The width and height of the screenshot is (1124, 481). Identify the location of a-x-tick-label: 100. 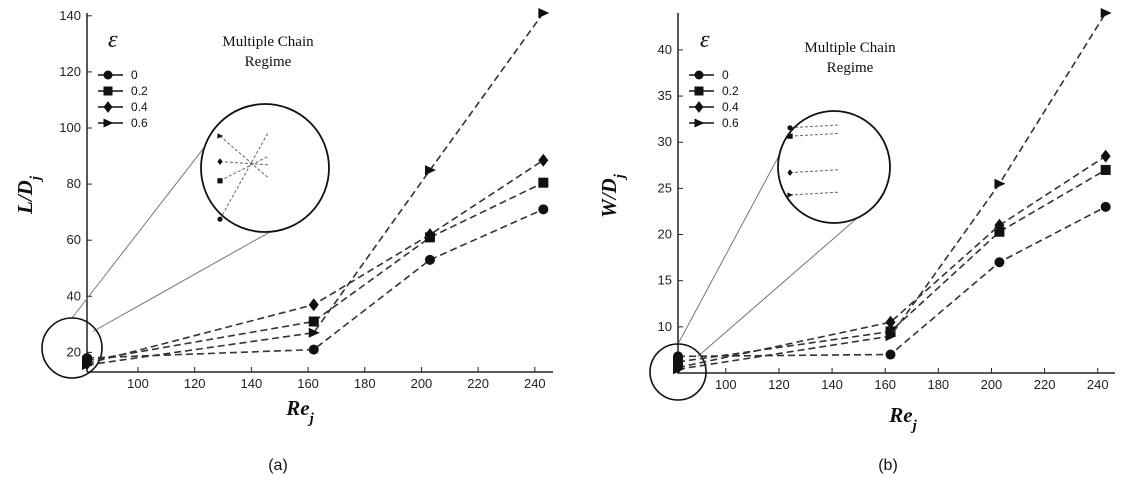
(138, 383).